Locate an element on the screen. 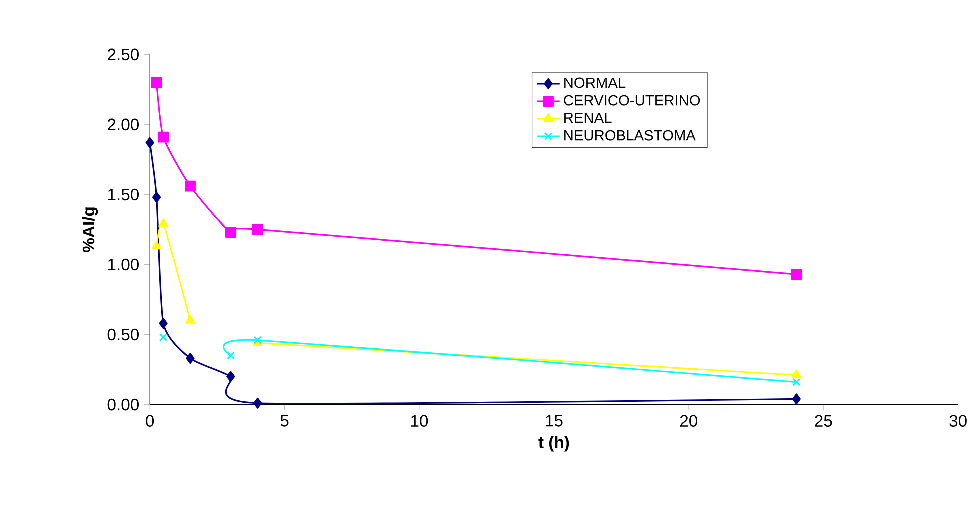 The height and width of the screenshot is (527, 971). legend-label: CERVICO-UTERINO is located at coordinates (632, 100).